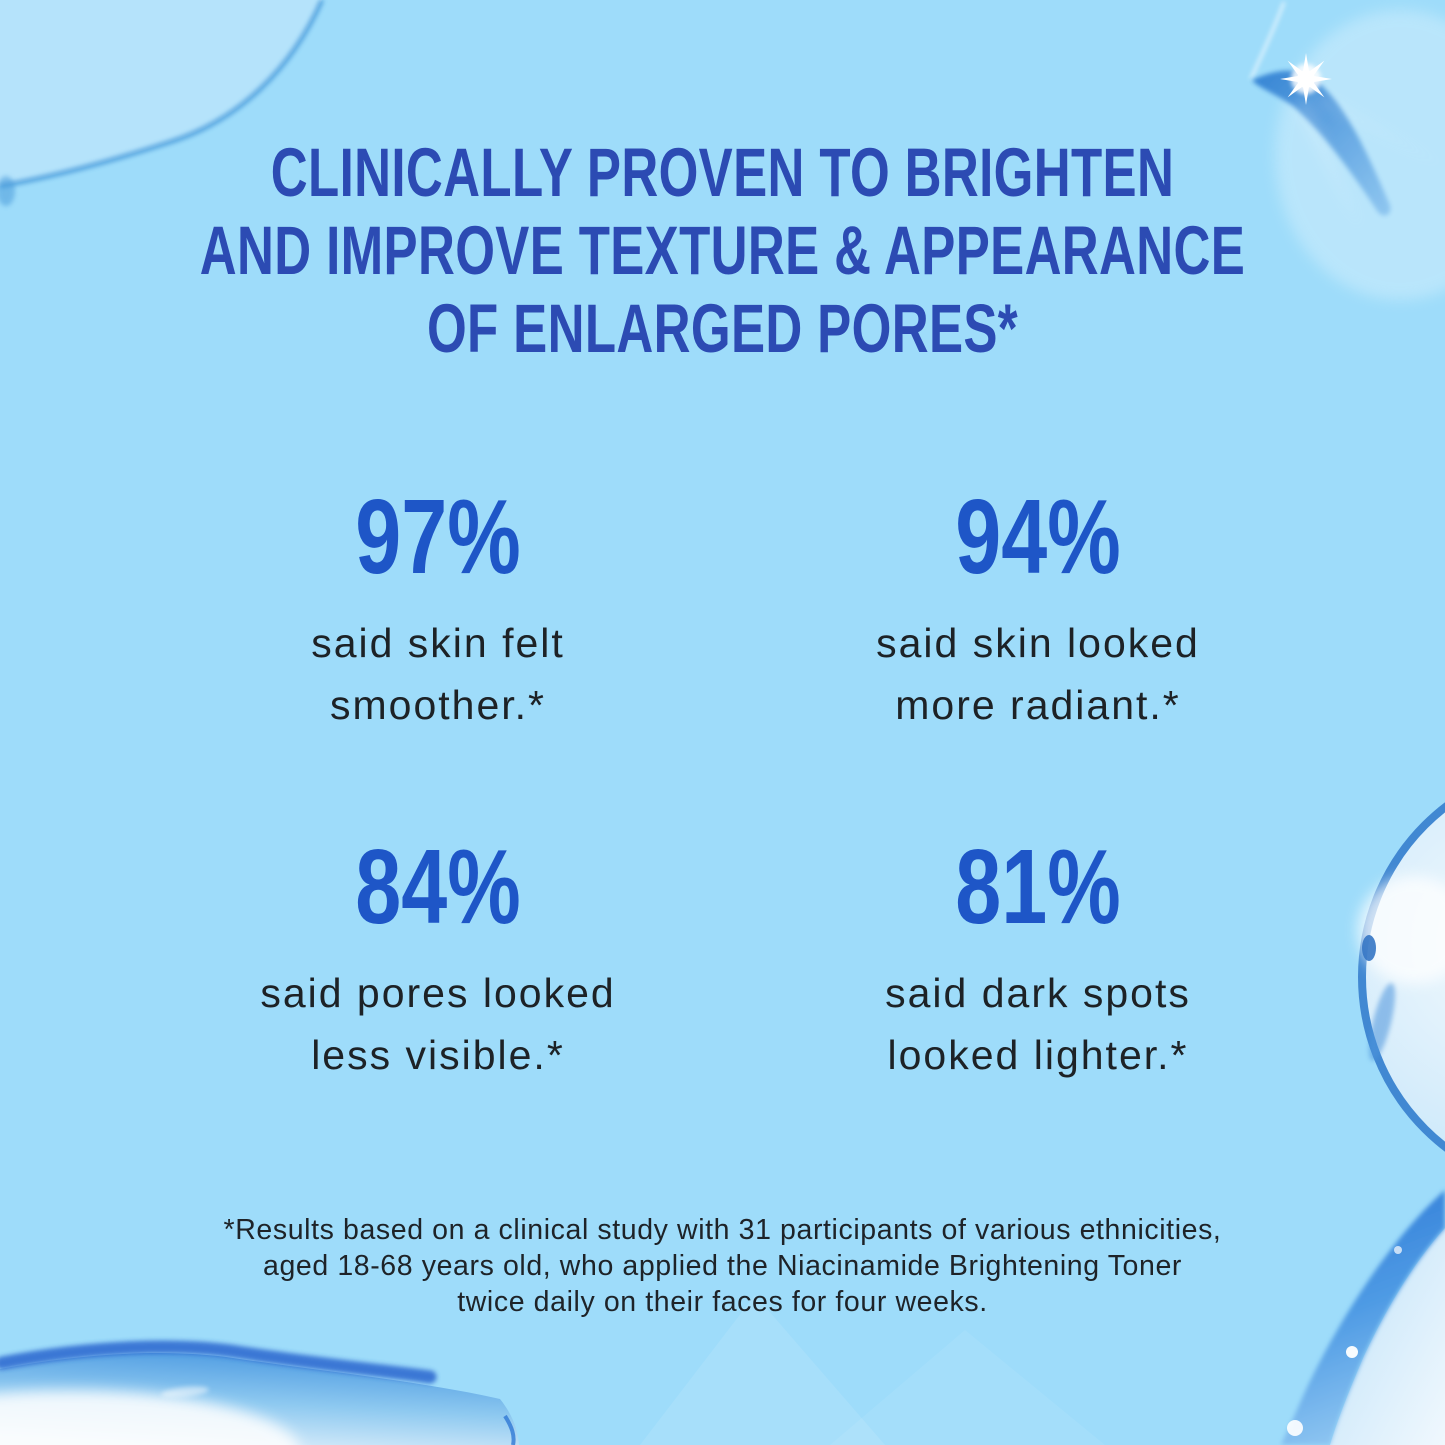 The image size is (1445, 1445). Describe the element at coordinates (438, 1024) in the screenshot. I see `stat-description: said pores looked less visible.*` at that location.